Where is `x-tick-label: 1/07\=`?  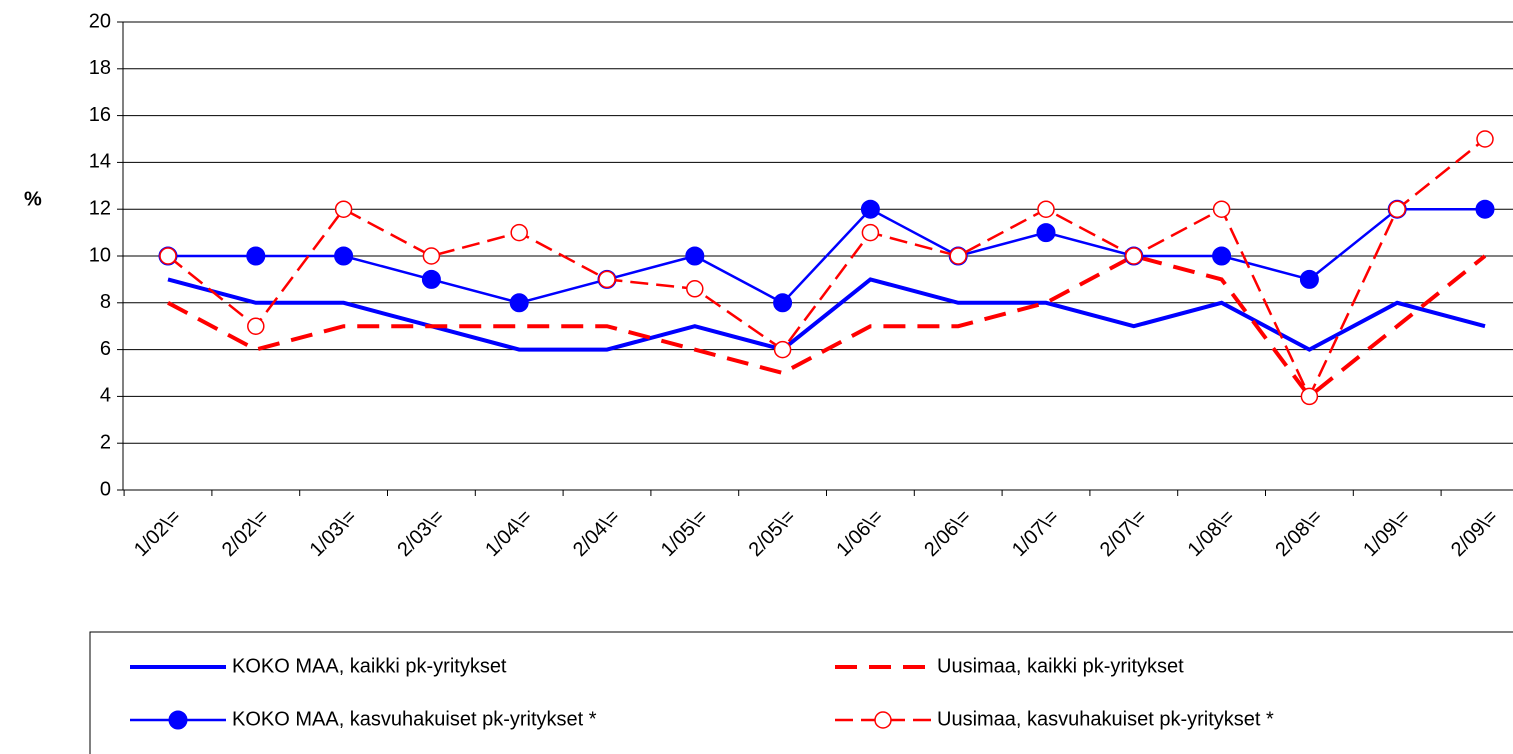 x-tick-label: 1/07\= is located at coordinates (1035, 533).